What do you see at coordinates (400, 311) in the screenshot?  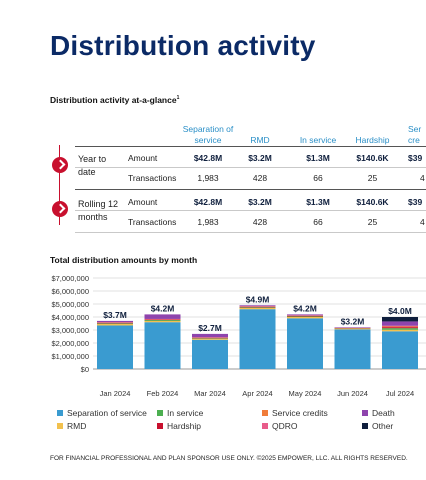 I see `bar-total-label: $4.0M` at bounding box center [400, 311].